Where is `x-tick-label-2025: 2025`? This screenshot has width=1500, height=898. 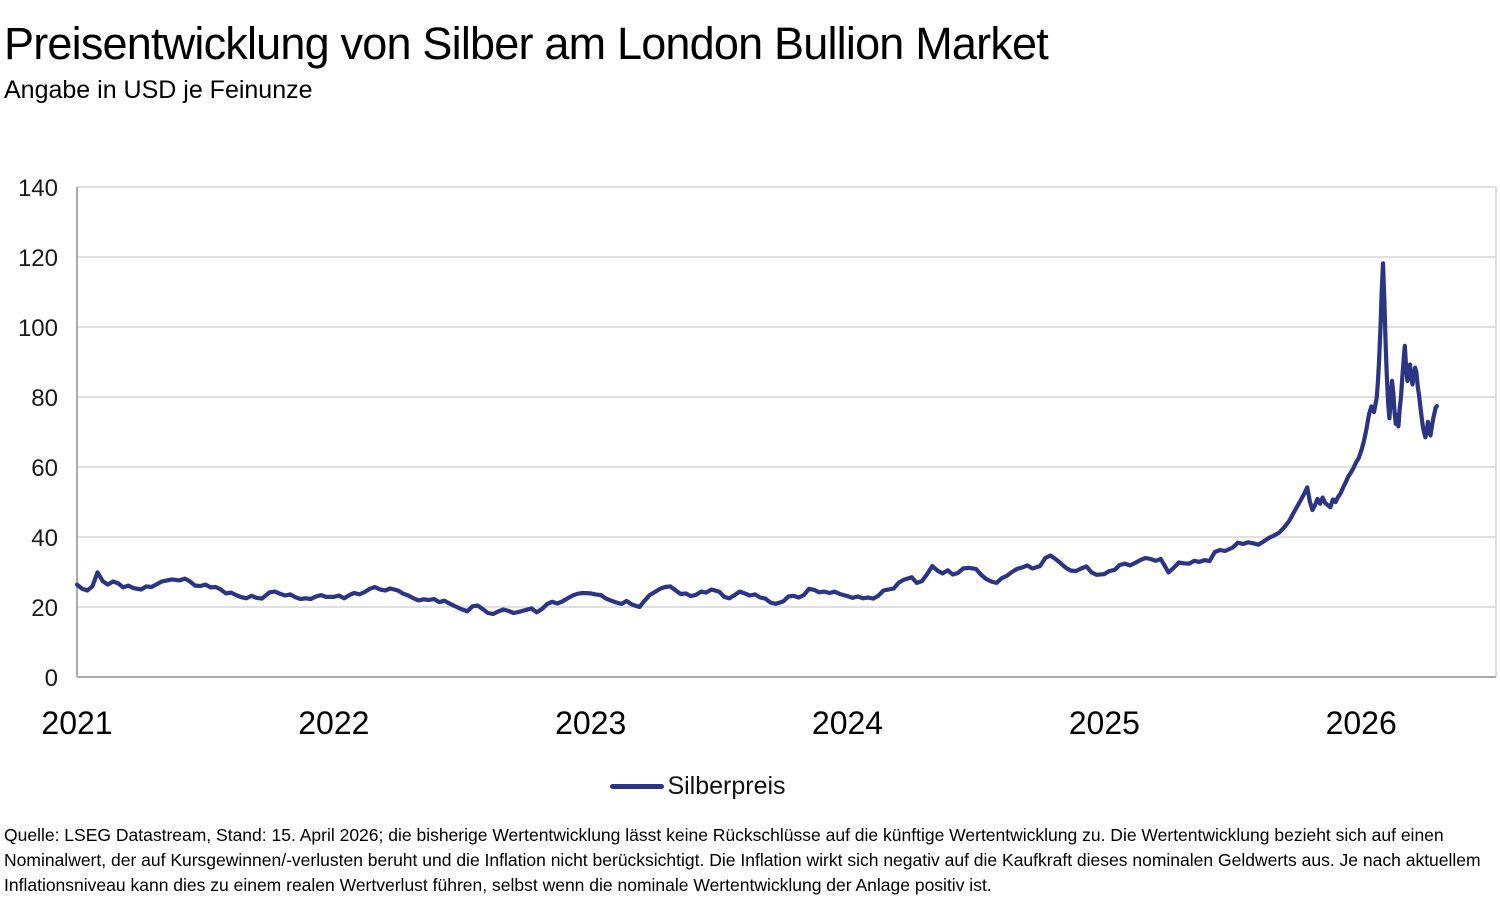
x-tick-label-2025: 2025 is located at coordinates (1104, 723).